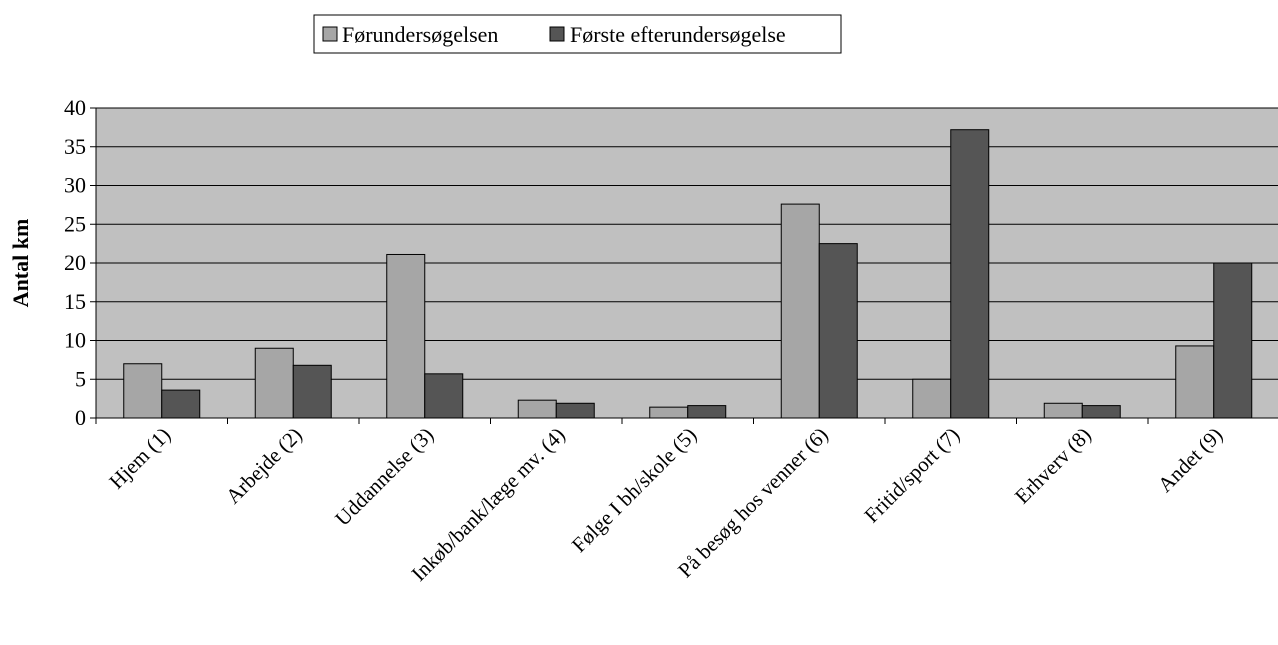 This screenshot has width=1278, height=645. Describe the element at coordinates (753, 503) in the screenshot. I see `x-category-label: På besøg hos venner (6)` at that location.